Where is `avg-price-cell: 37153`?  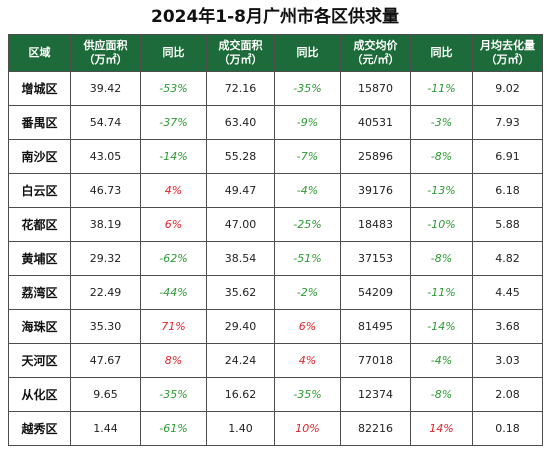
avg-price-cell: 37153 is located at coordinates (375, 258).